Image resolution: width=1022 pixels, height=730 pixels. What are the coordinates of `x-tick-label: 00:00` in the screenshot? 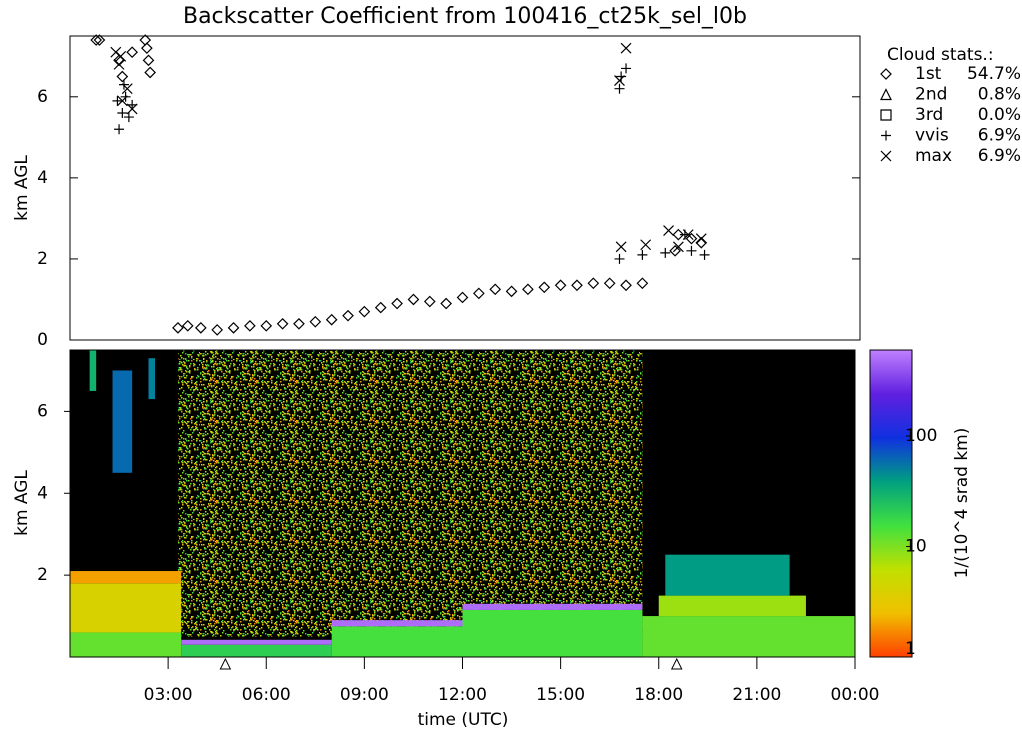 It's located at (855, 695).